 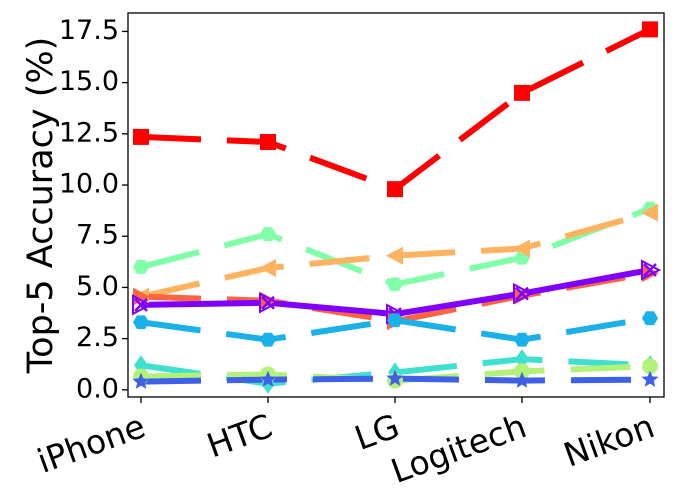 What do you see at coordinates (41, 206) in the screenshot?
I see `y-axis-title: Top-5 Accuracy (%)` at bounding box center [41, 206].